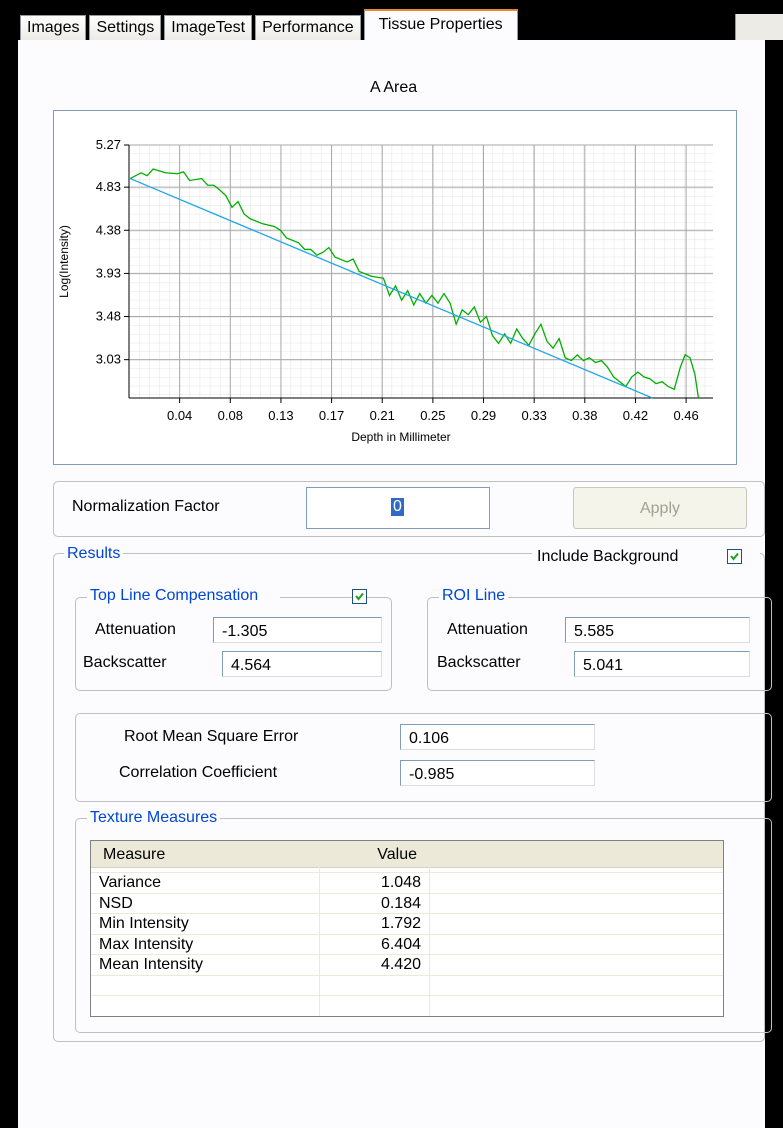  I want to click on value-cell: 1.792, so click(400, 923).